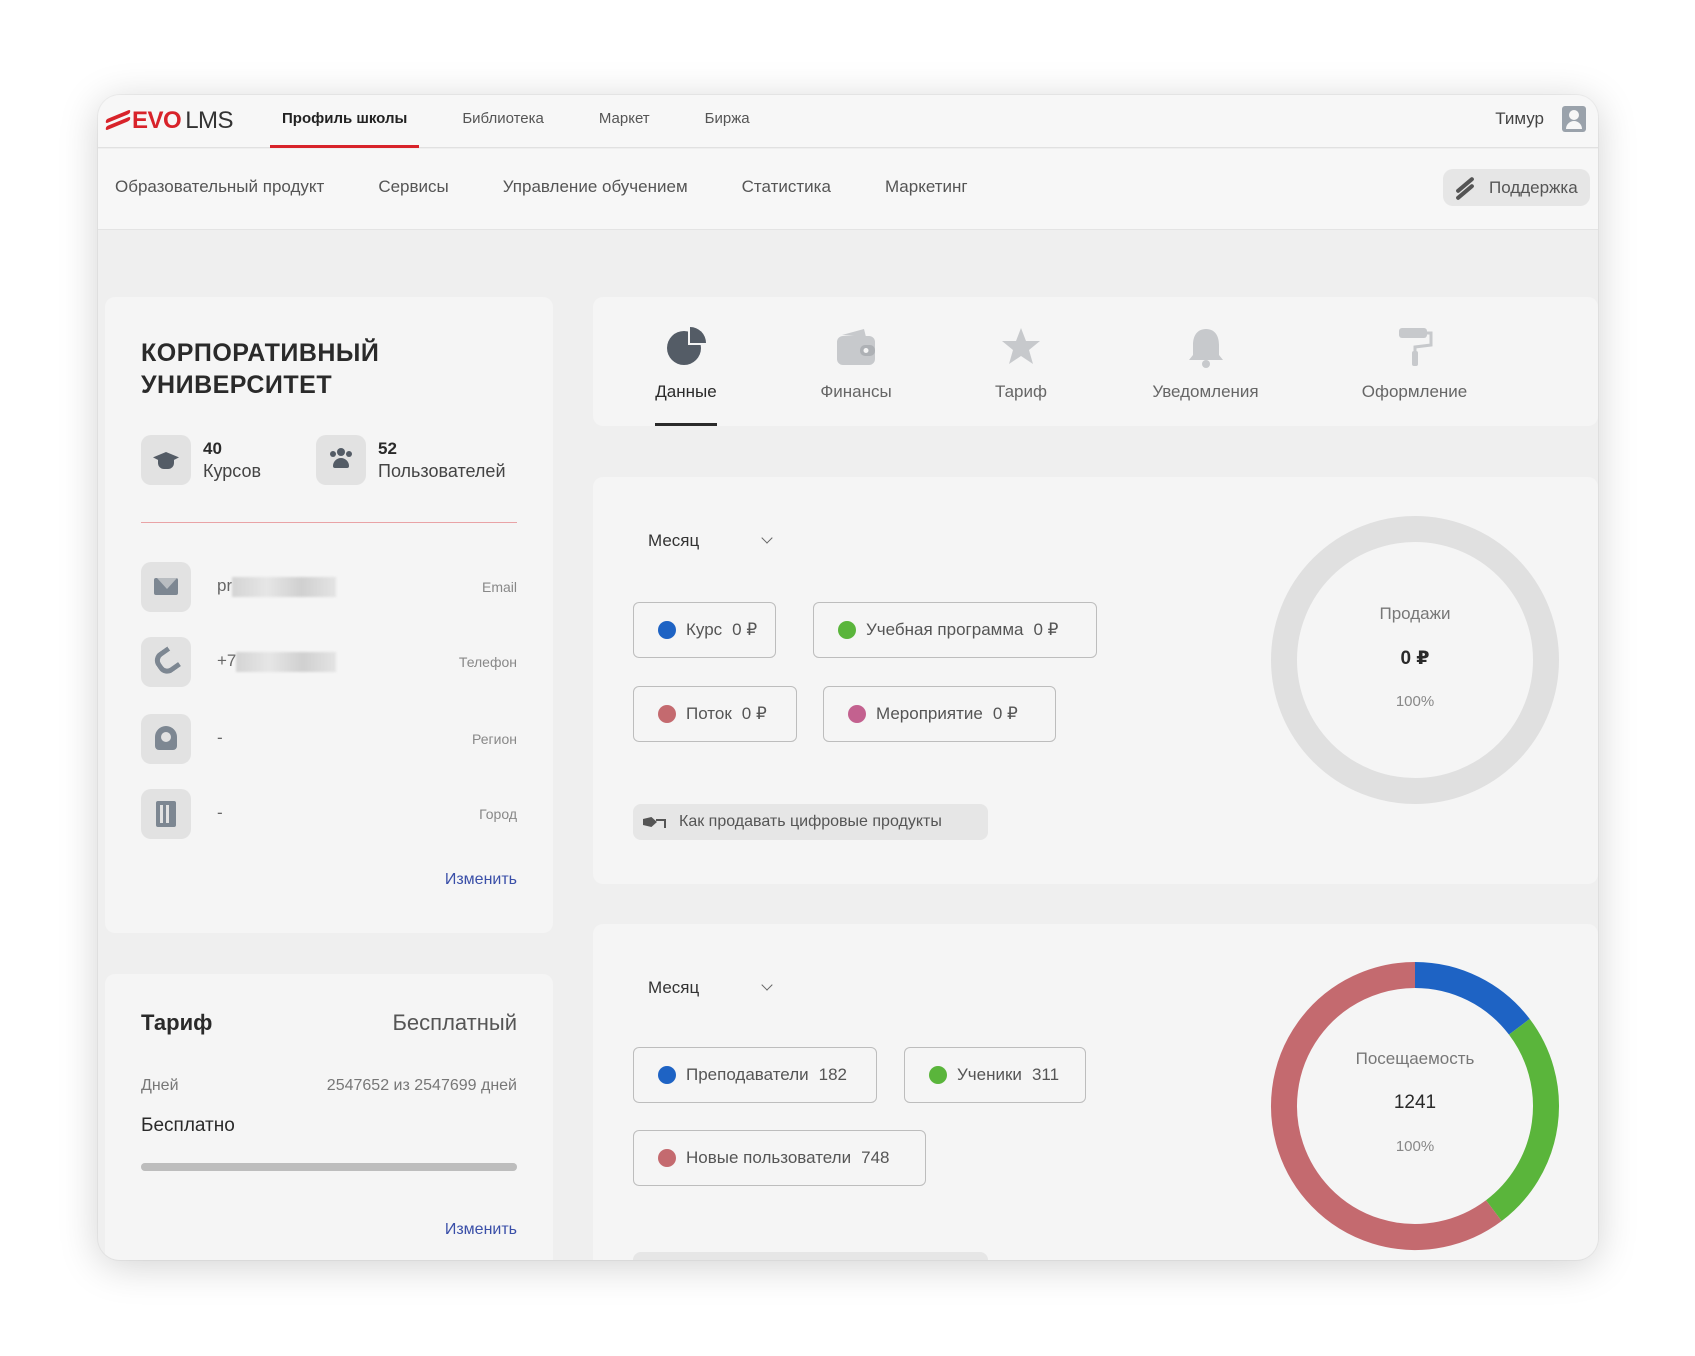 Image resolution: width=1695 pixels, height=1356 pixels. I want to click on tab-tariff-label: Тариф, so click(1020, 391).